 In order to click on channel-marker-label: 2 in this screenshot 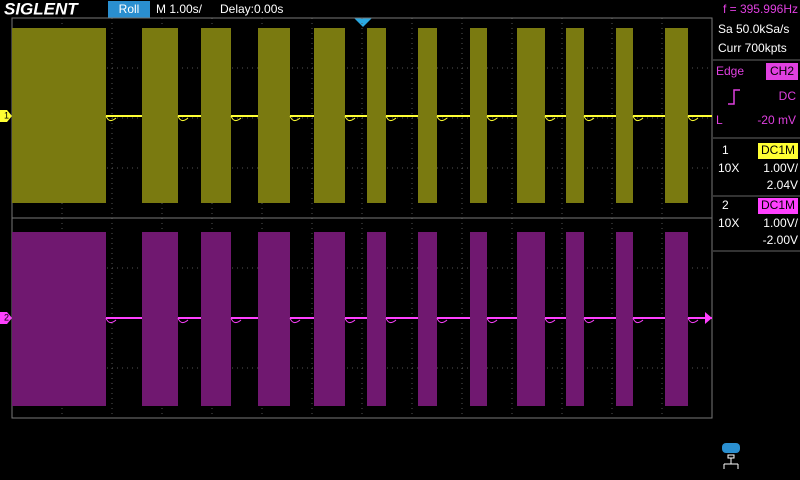, I will do `click(6, 317)`.